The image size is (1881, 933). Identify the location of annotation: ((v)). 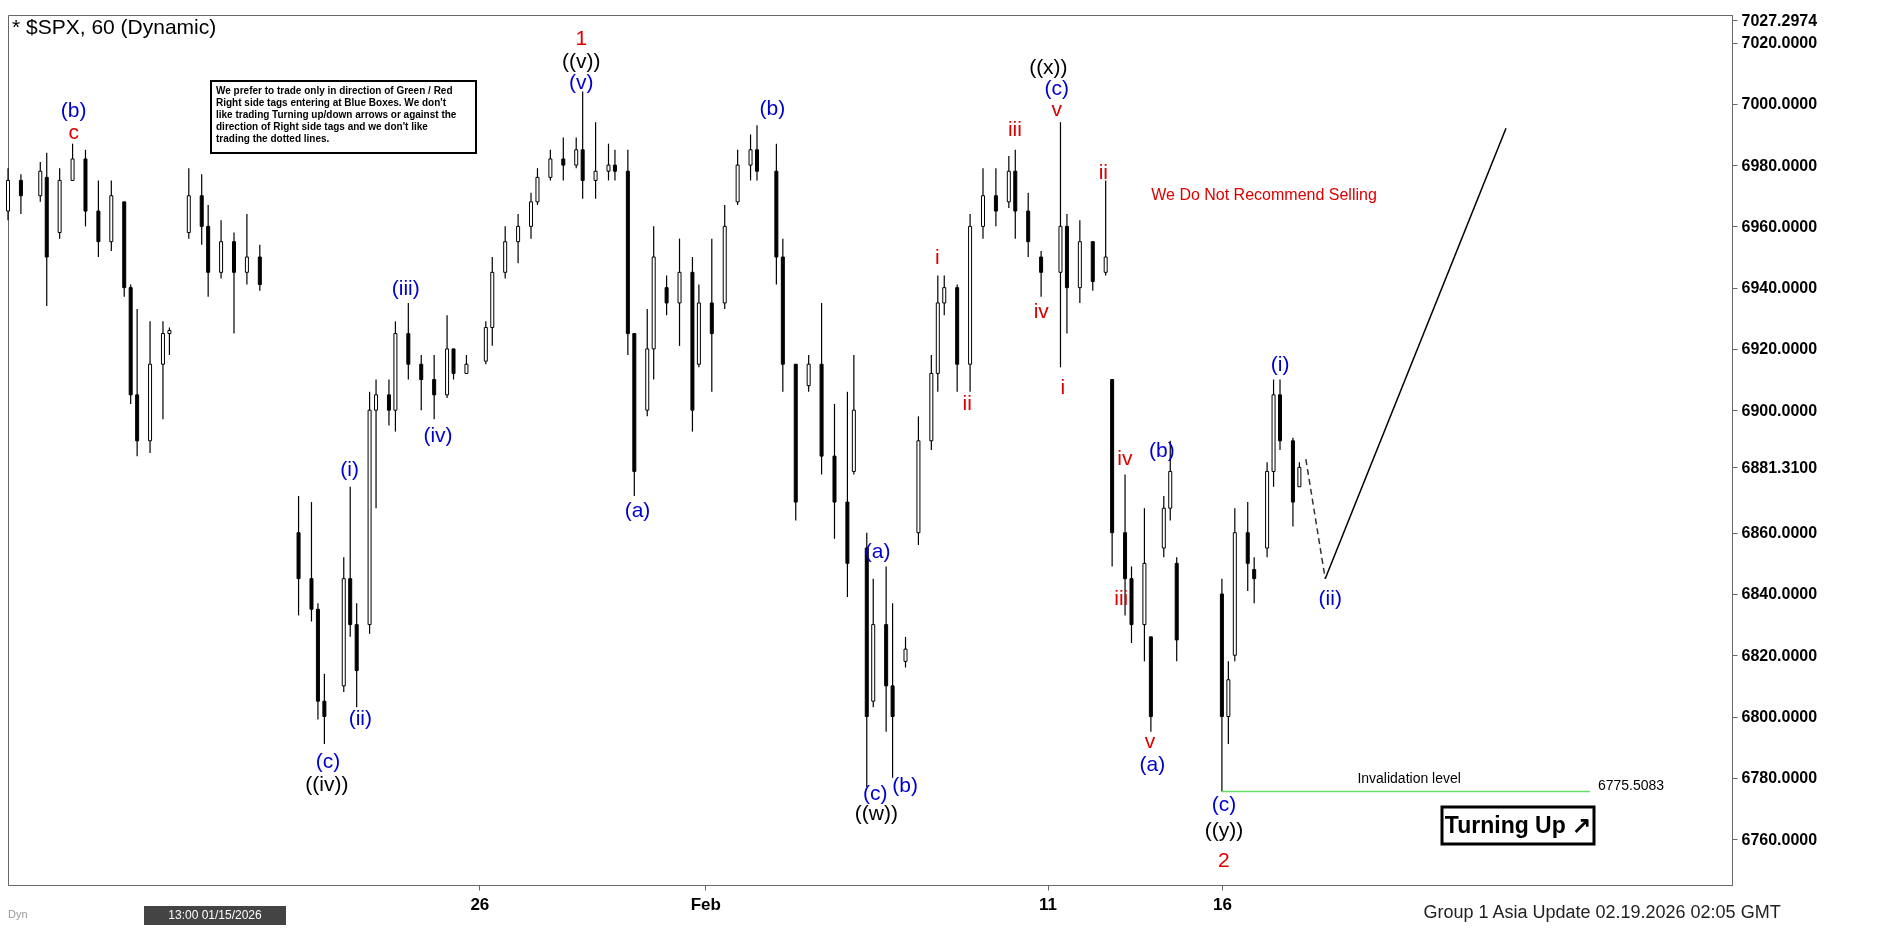
(581, 61).